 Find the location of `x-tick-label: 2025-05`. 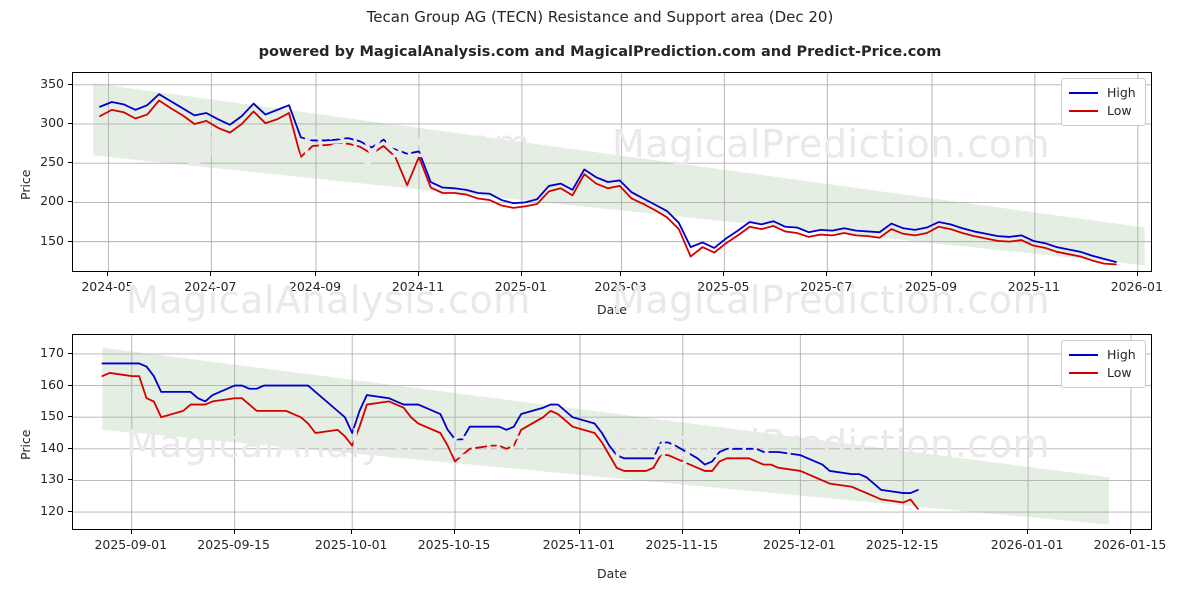

x-tick-label: 2025-05 is located at coordinates (723, 286).